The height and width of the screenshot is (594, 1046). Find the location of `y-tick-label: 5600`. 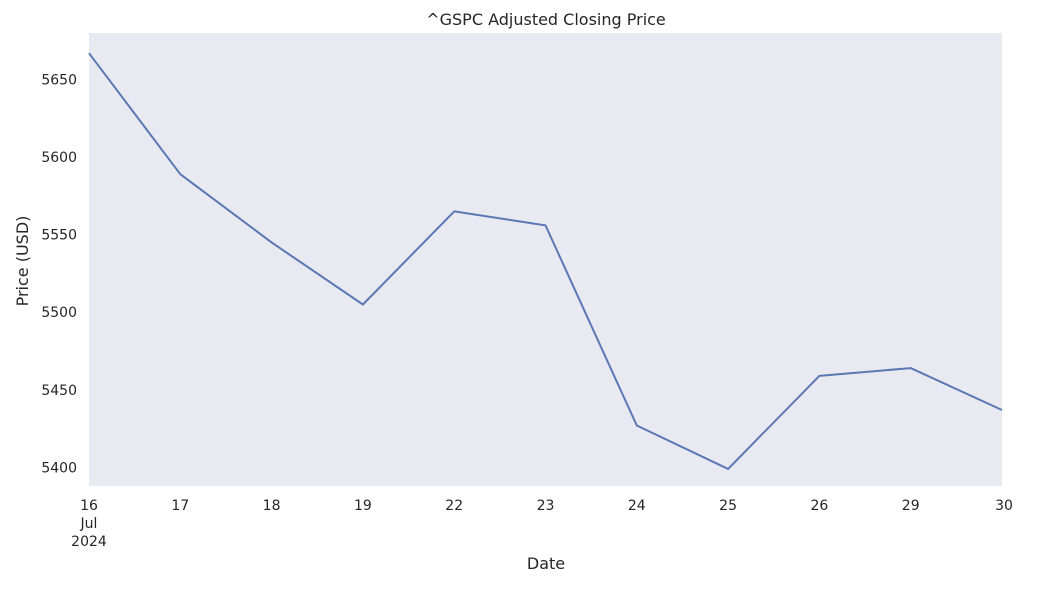

y-tick-label: 5600 is located at coordinates (59, 158).